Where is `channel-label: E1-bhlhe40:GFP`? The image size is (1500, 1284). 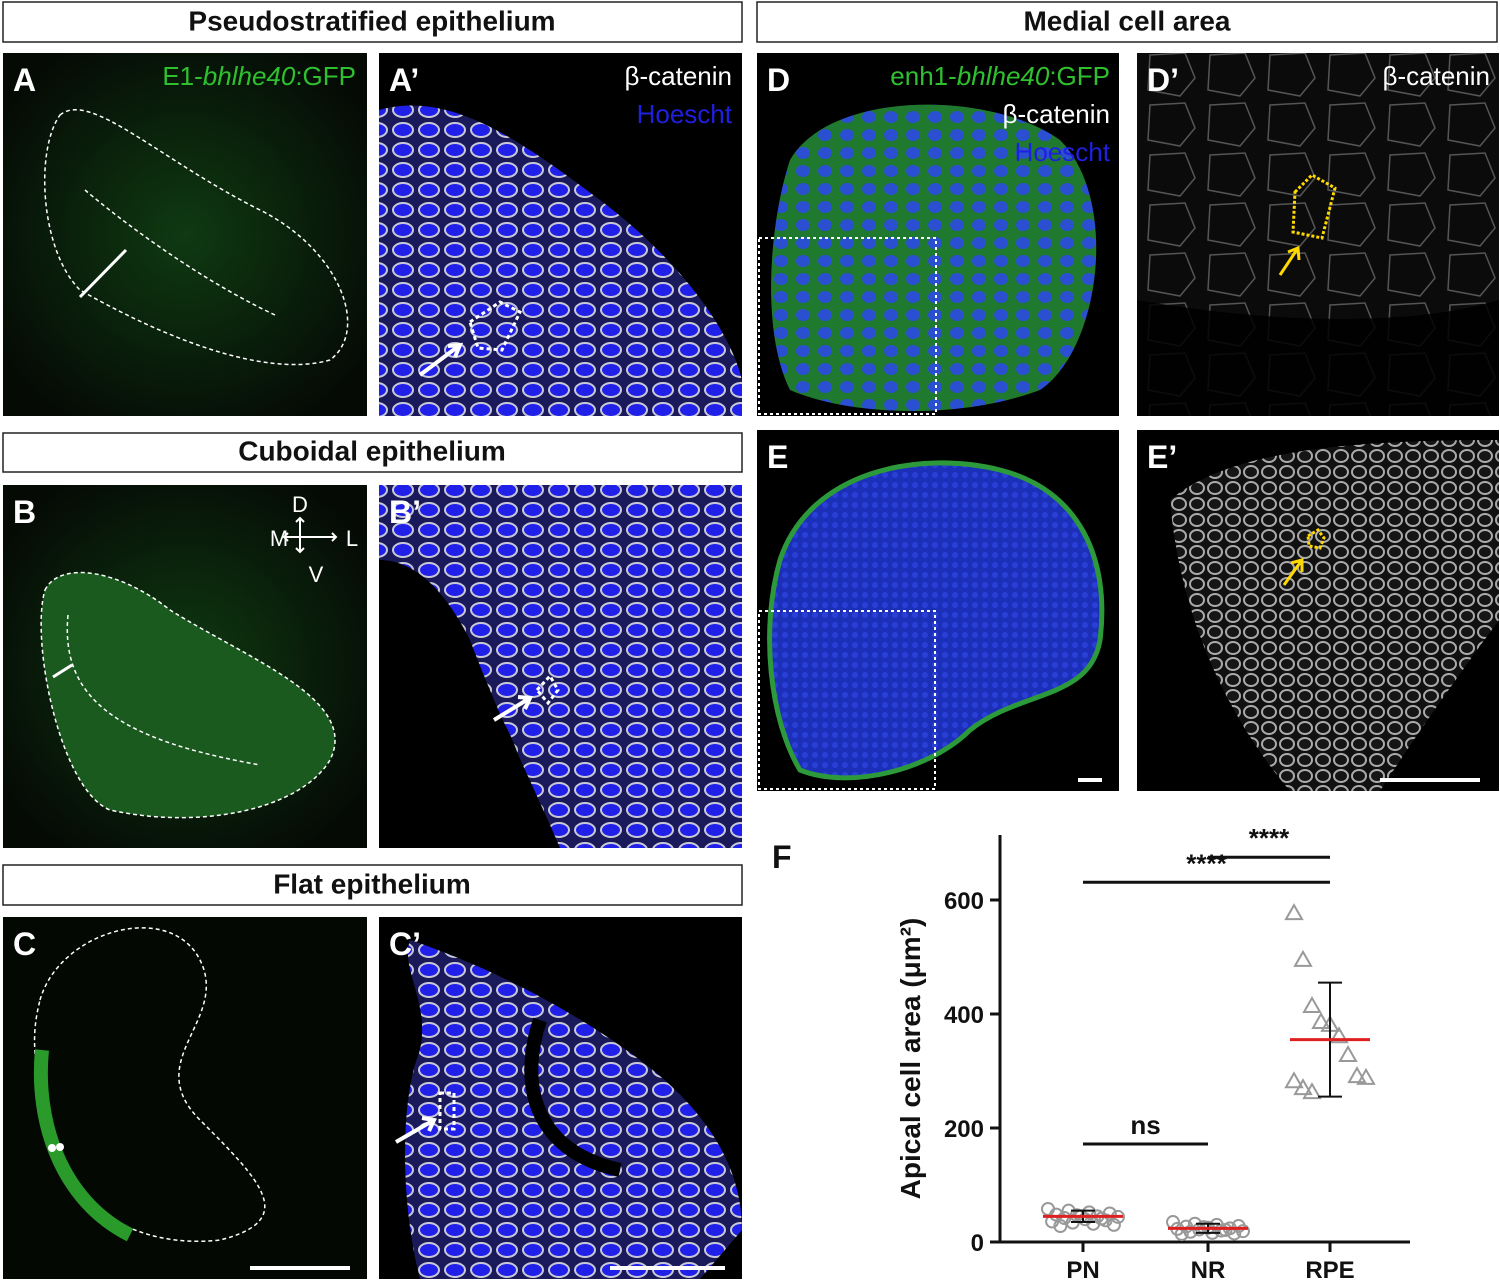
channel-label: E1-bhlhe40:GFP is located at coordinates (259, 76).